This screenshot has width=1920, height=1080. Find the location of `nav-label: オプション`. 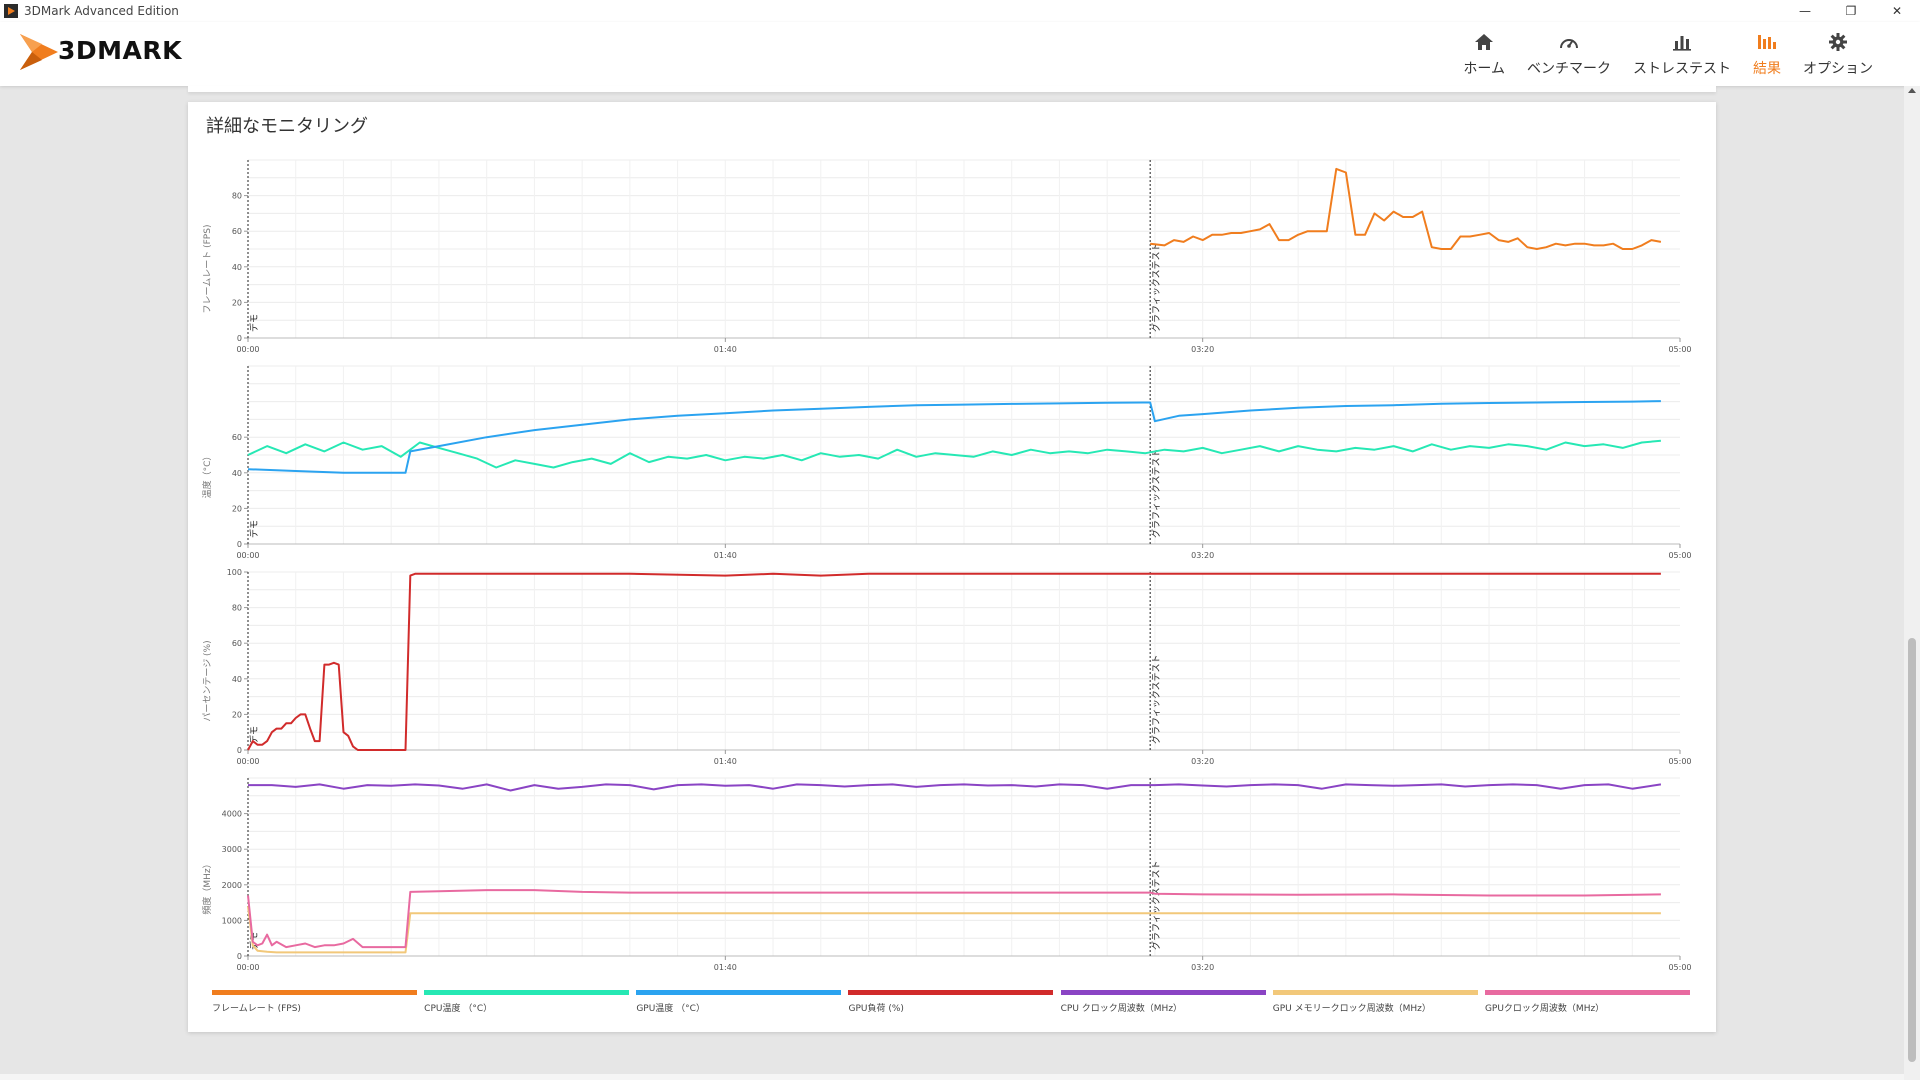

nav-label: オプション is located at coordinates (1838, 69).